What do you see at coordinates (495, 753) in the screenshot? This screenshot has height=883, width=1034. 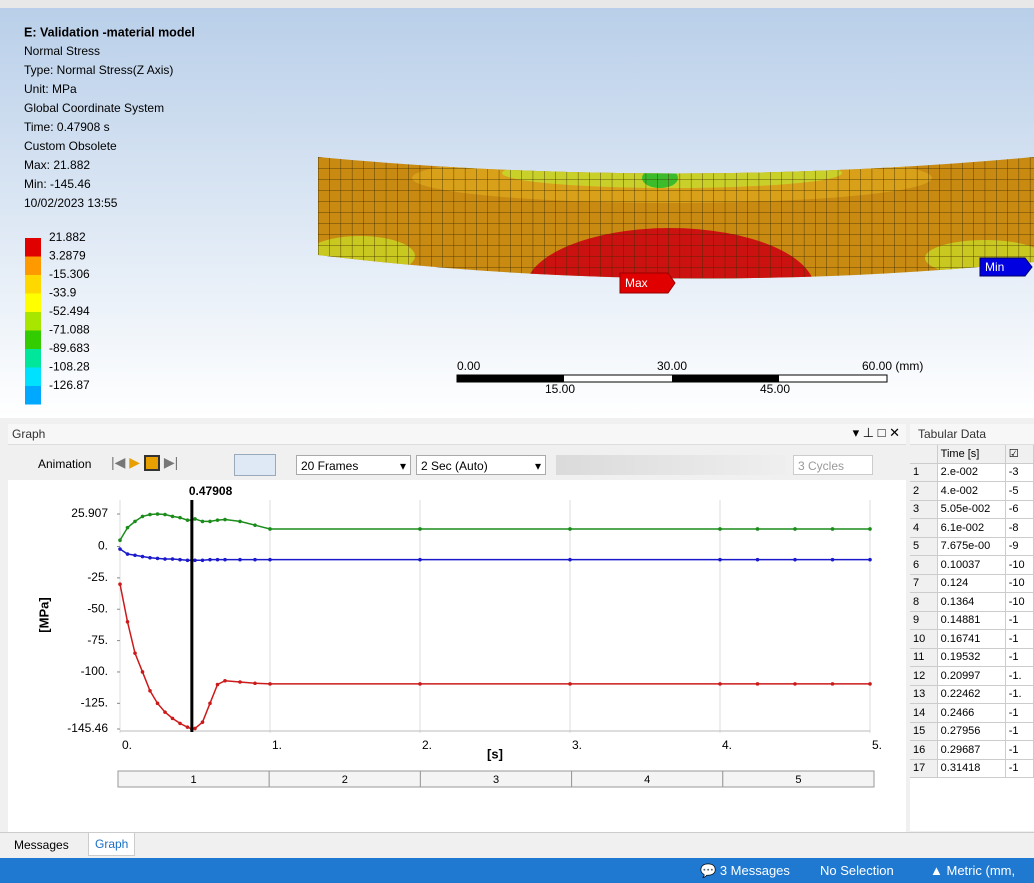 I see `x-axis-label: [s]` at bounding box center [495, 753].